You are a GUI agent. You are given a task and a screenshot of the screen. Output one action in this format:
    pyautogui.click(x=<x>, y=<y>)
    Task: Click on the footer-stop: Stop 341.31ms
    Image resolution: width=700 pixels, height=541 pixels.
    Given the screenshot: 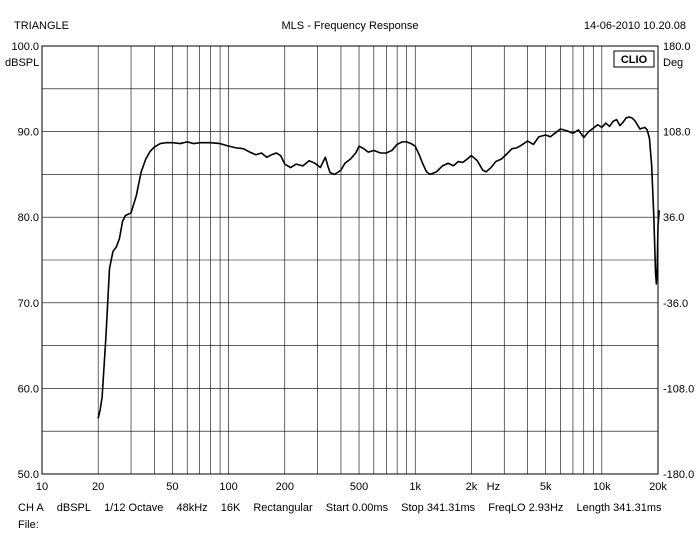 What is the action you would take?
    pyautogui.click(x=438, y=508)
    